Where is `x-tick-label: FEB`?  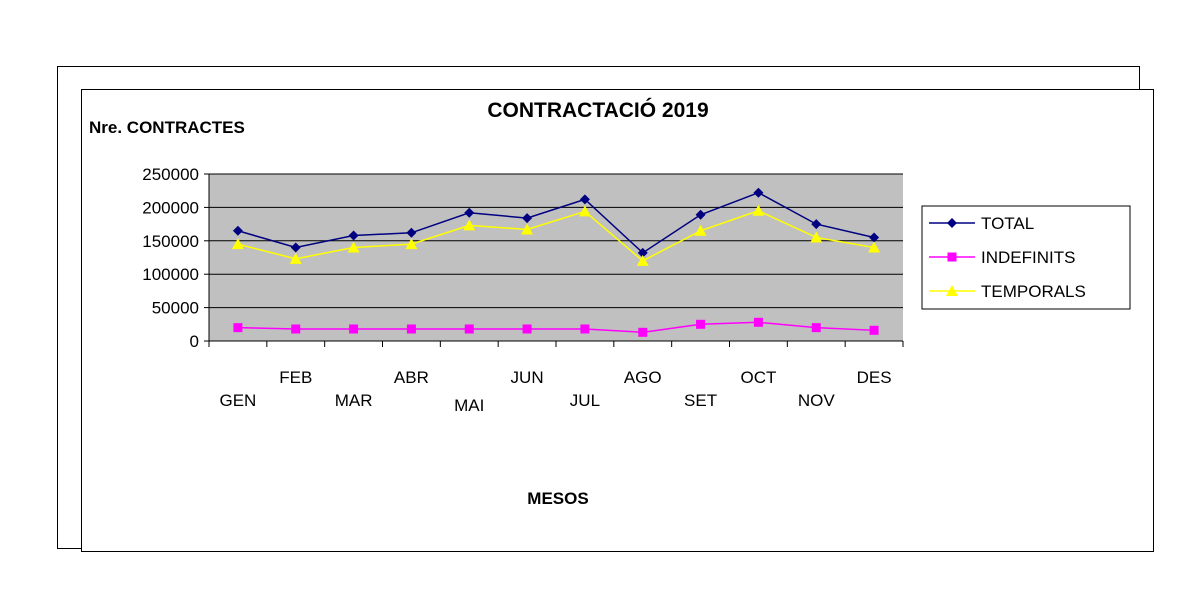
x-tick-label: FEB is located at coordinates (295, 377).